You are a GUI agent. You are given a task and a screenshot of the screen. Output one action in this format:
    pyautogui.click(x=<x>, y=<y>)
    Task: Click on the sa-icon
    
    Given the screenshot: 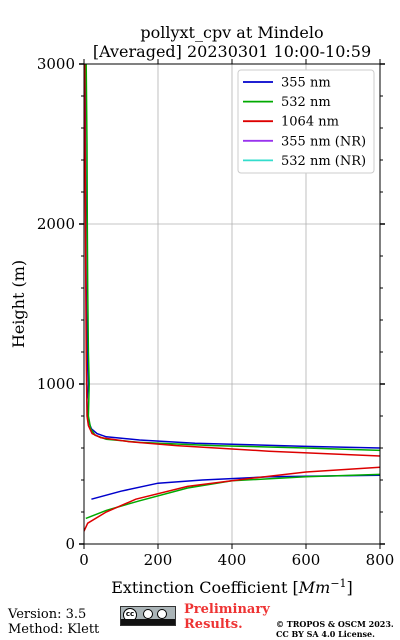 What is the action you would take?
    pyautogui.click(x=162, y=614)
    